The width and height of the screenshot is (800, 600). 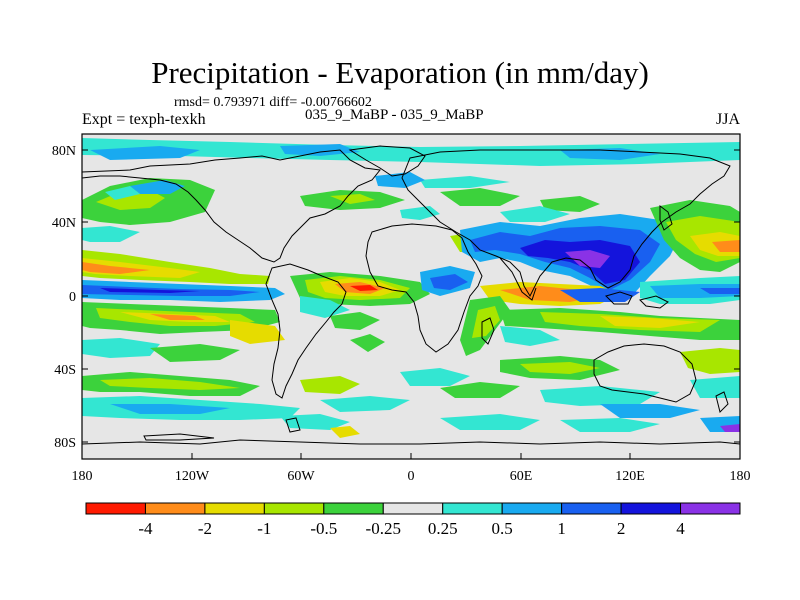 I want to click on lon-label-180-east: 180, so click(x=740, y=476).